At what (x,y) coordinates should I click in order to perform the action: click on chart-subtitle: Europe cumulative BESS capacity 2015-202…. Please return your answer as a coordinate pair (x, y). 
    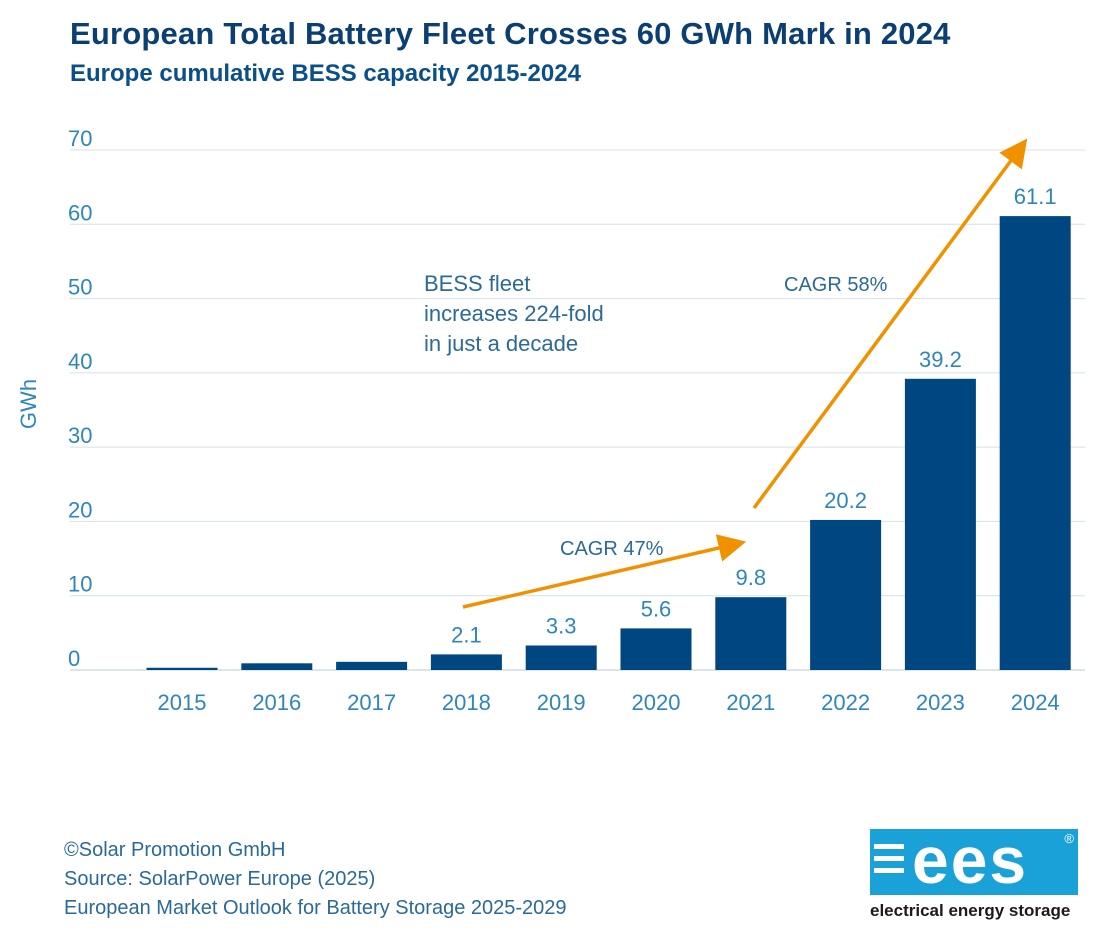
    Looking at the image, I should click on (325, 73).